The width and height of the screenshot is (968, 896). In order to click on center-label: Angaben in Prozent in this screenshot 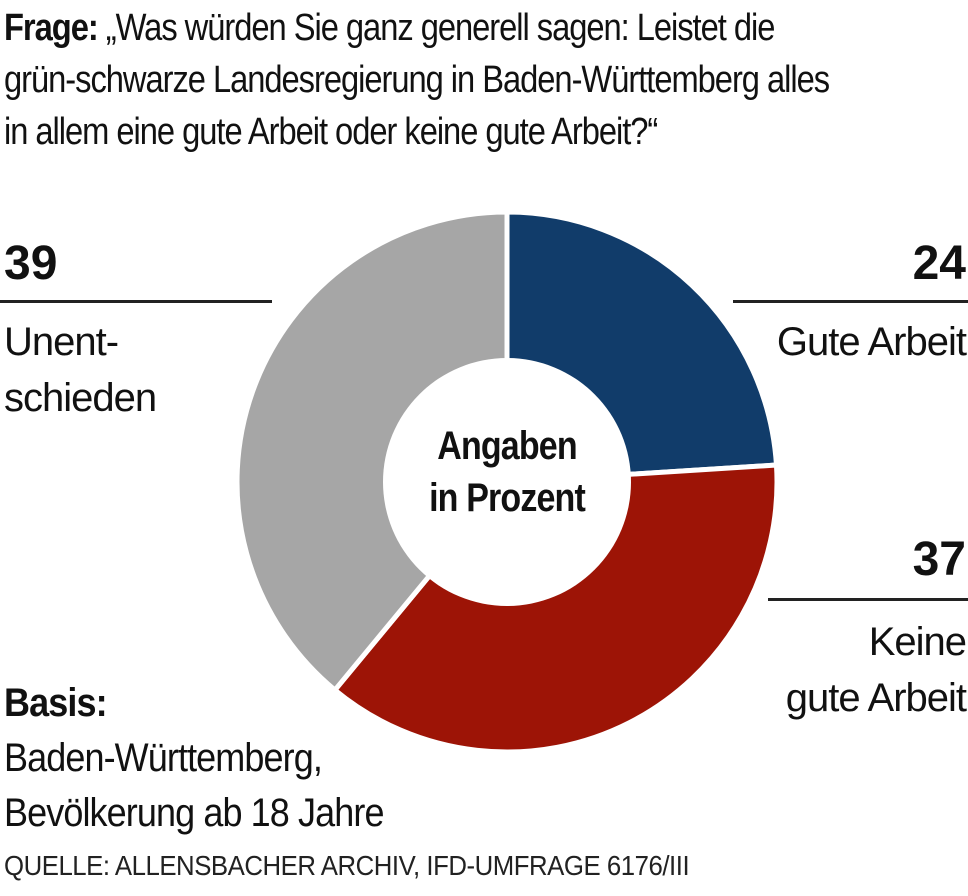, I will do `click(507, 472)`.